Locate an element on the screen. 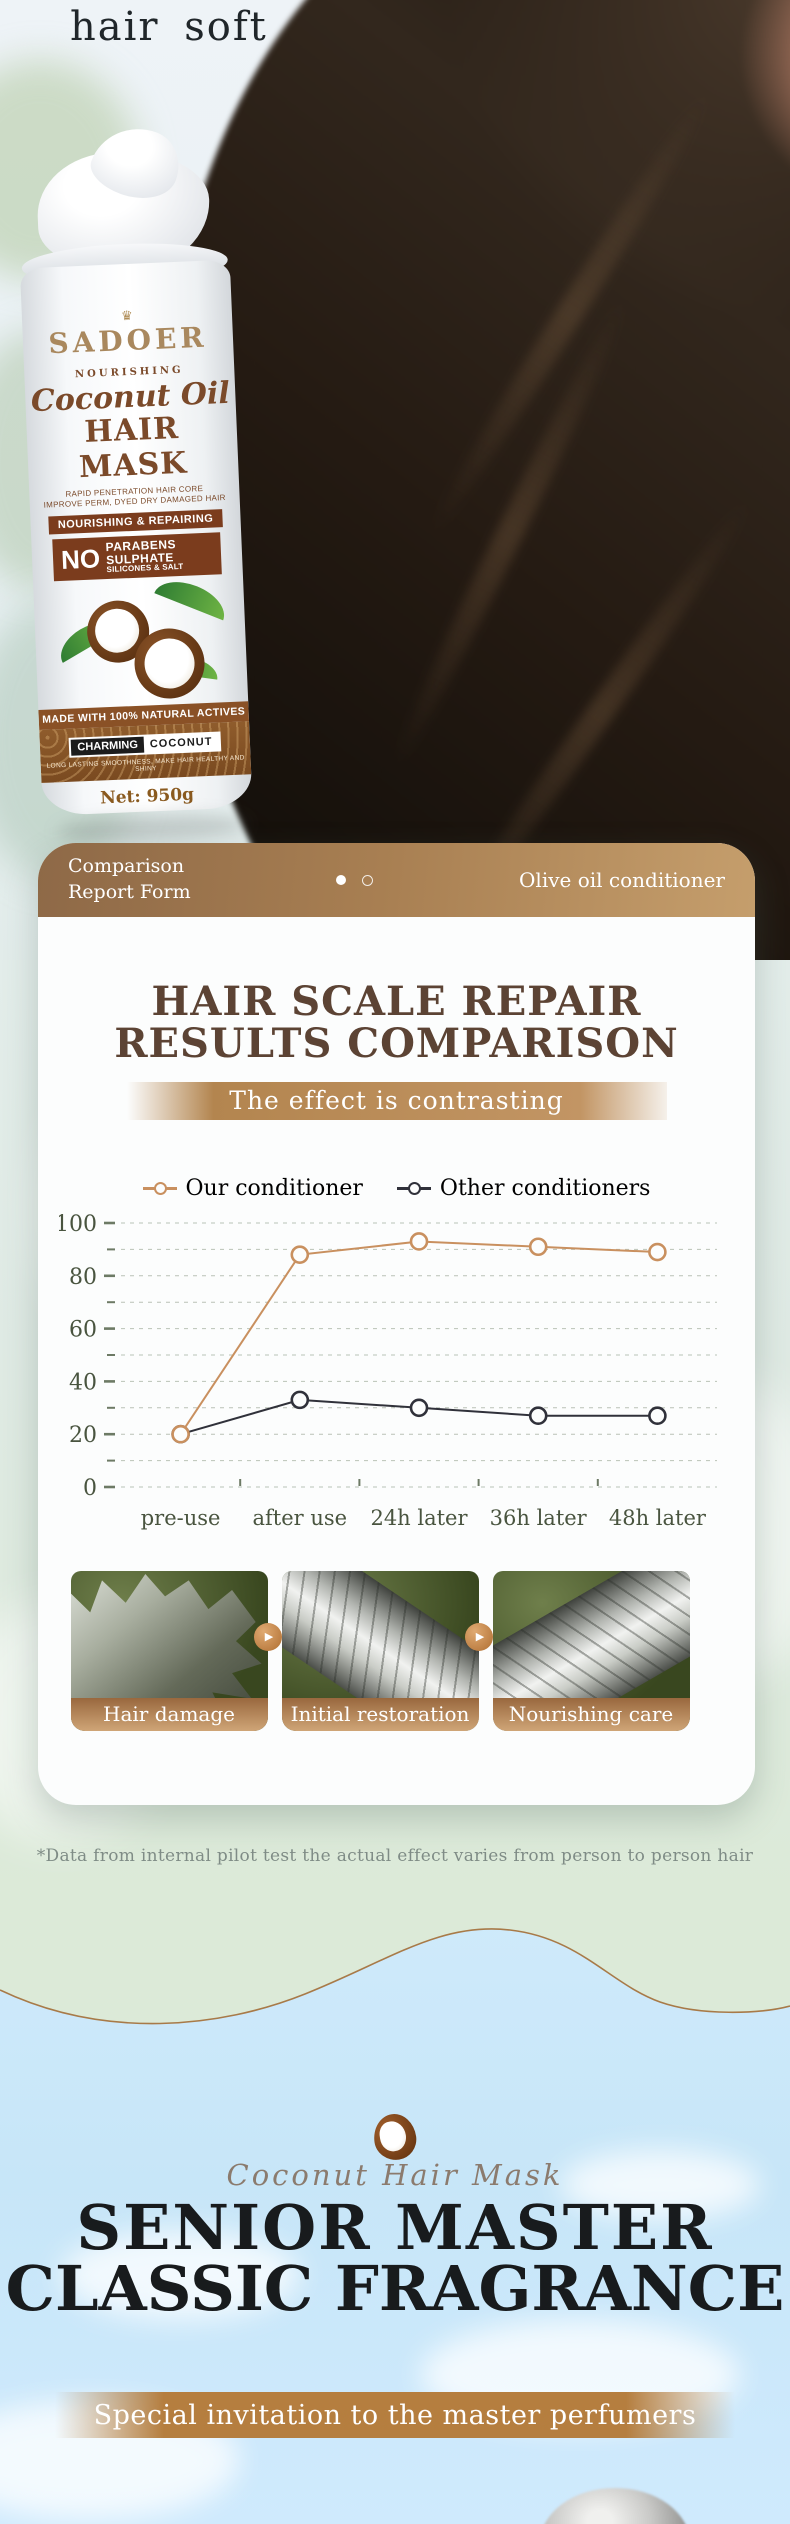 The width and height of the screenshot is (790, 2524). svg-text: pre-use is located at coordinates (180, 1518).